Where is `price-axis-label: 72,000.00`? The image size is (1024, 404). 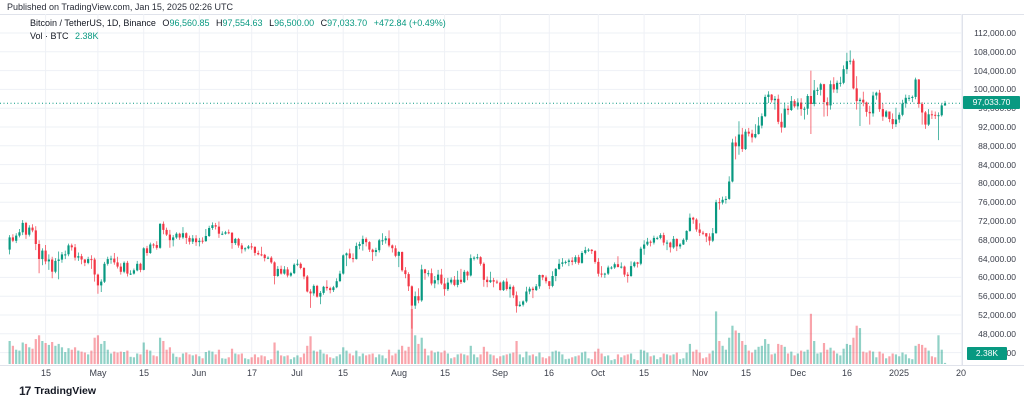 price-axis-label: 72,000.00 is located at coordinates (997, 221).